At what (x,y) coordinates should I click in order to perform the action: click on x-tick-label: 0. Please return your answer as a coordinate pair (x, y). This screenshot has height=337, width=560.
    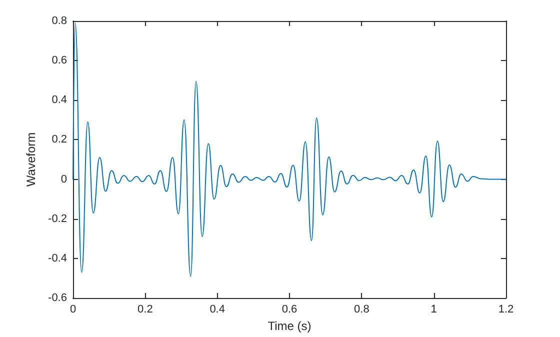
    Looking at the image, I should click on (73, 310).